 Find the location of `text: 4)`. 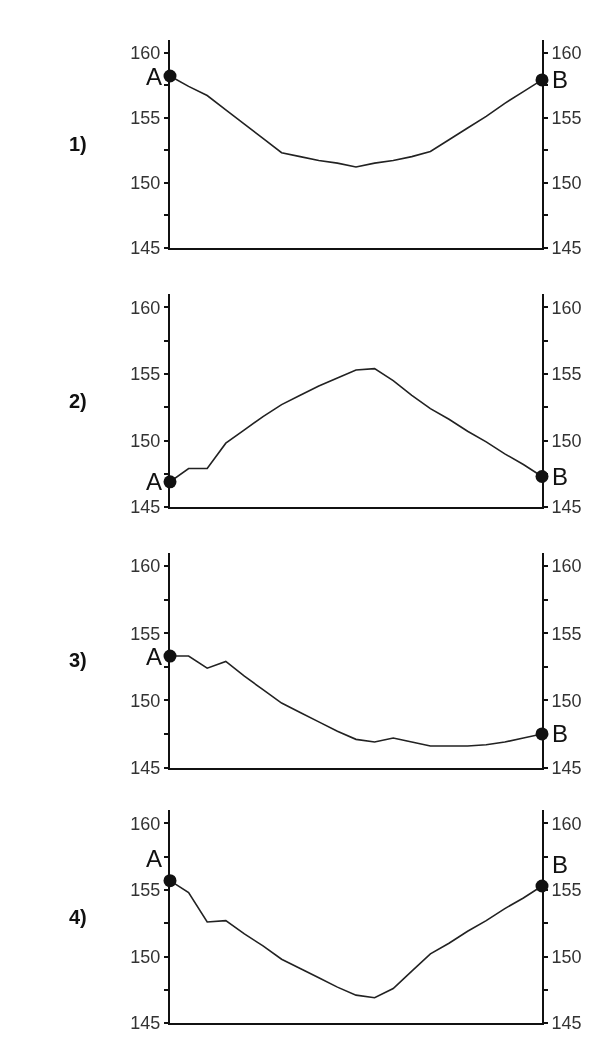

text: 4) is located at coordinates (78, 917).